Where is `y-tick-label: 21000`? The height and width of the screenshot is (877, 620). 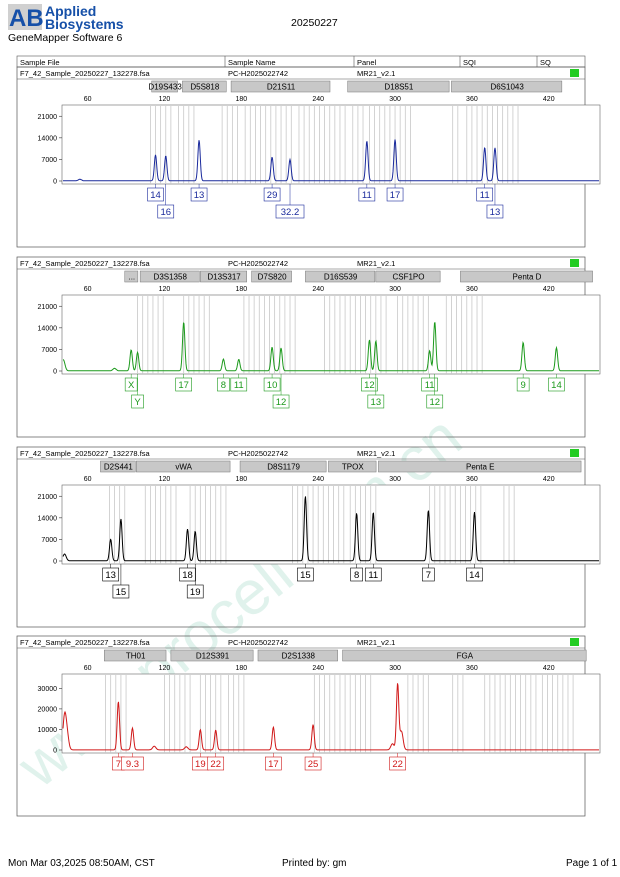
y-tick-label: 21000 is located at coordinates (48, 307).